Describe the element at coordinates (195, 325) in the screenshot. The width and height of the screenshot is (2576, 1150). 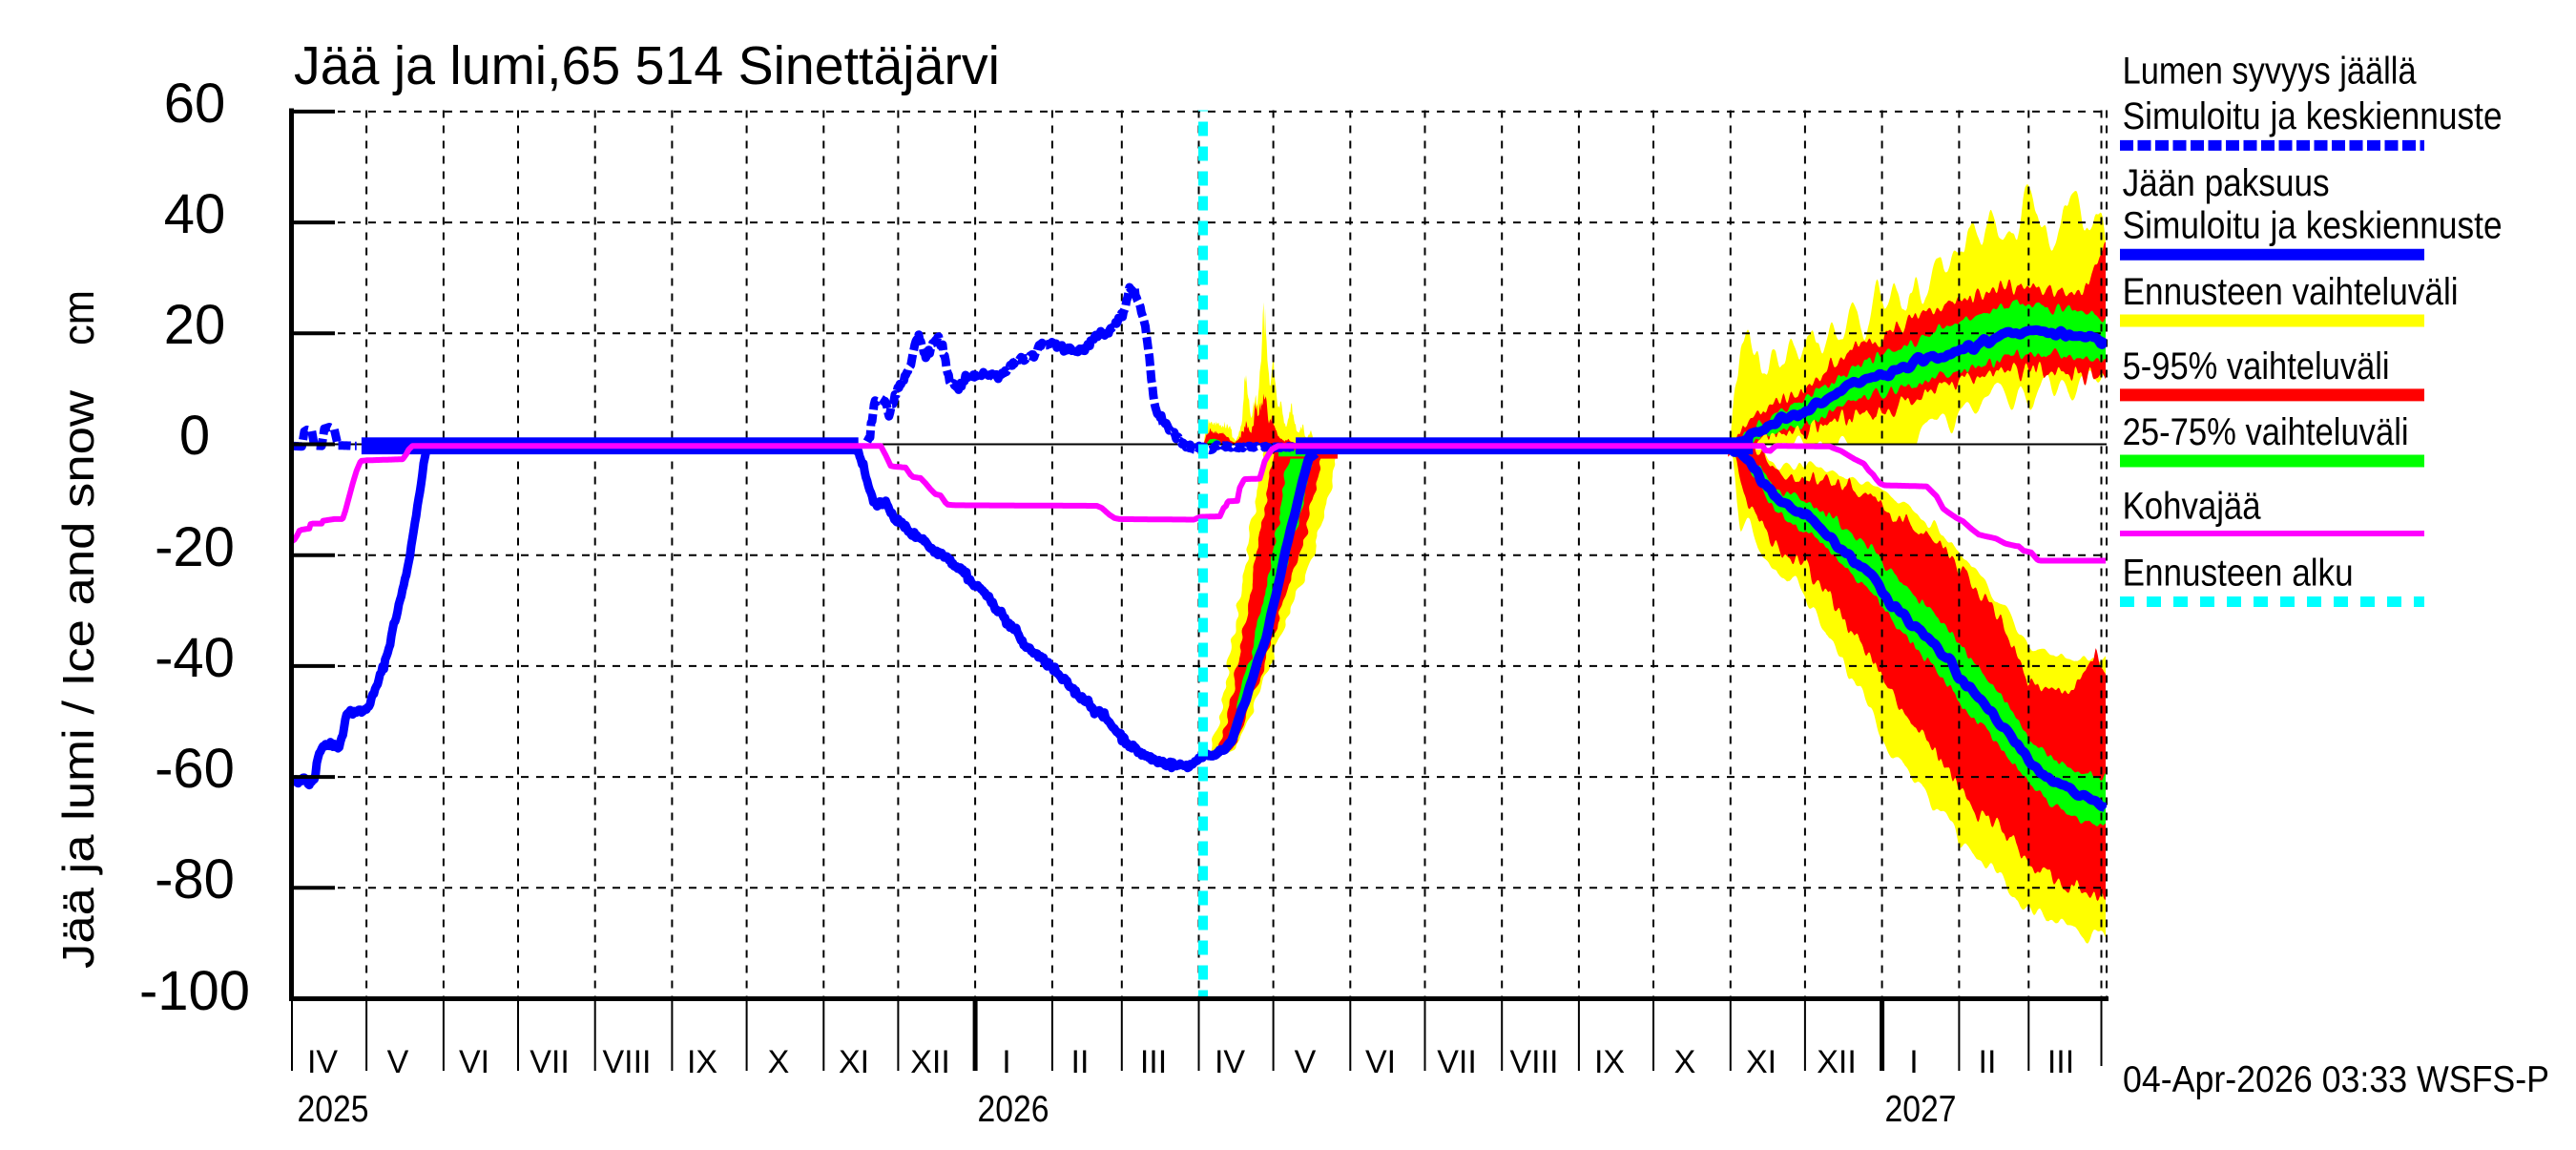
I see `svg-text: 20` at that location.